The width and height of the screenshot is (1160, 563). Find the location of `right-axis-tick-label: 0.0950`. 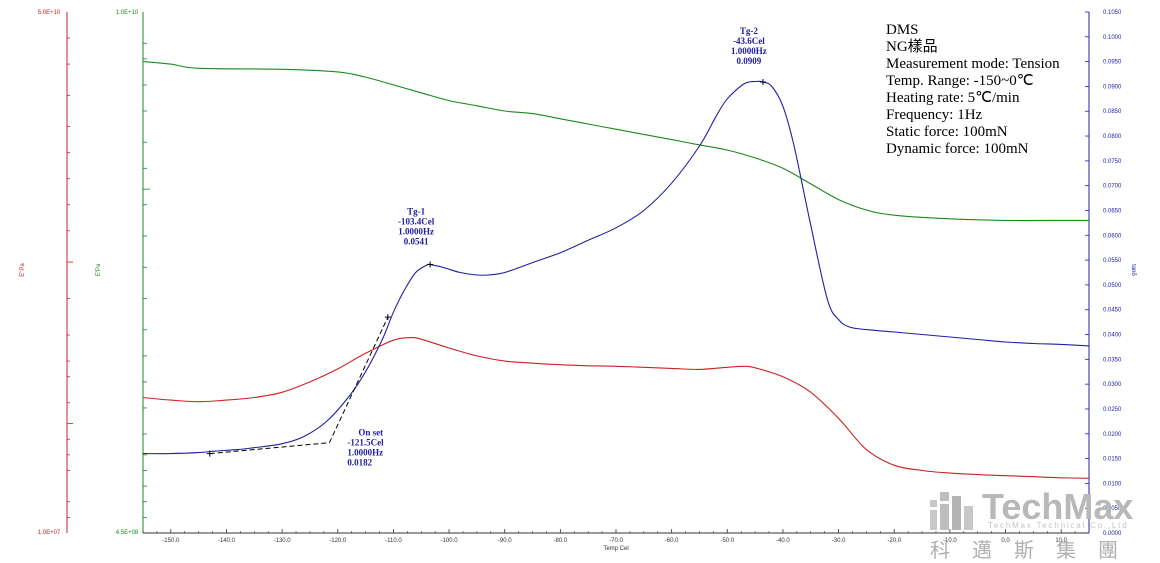

right-axis-tick-label: 0.0950 is located at coordinates (1112, 63).